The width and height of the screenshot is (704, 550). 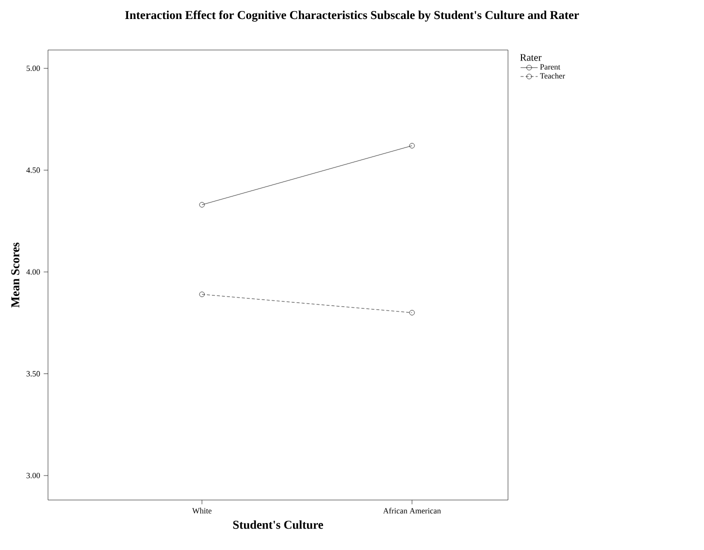 I want to click on legend-title: Rater, so click(x=531, y=57).